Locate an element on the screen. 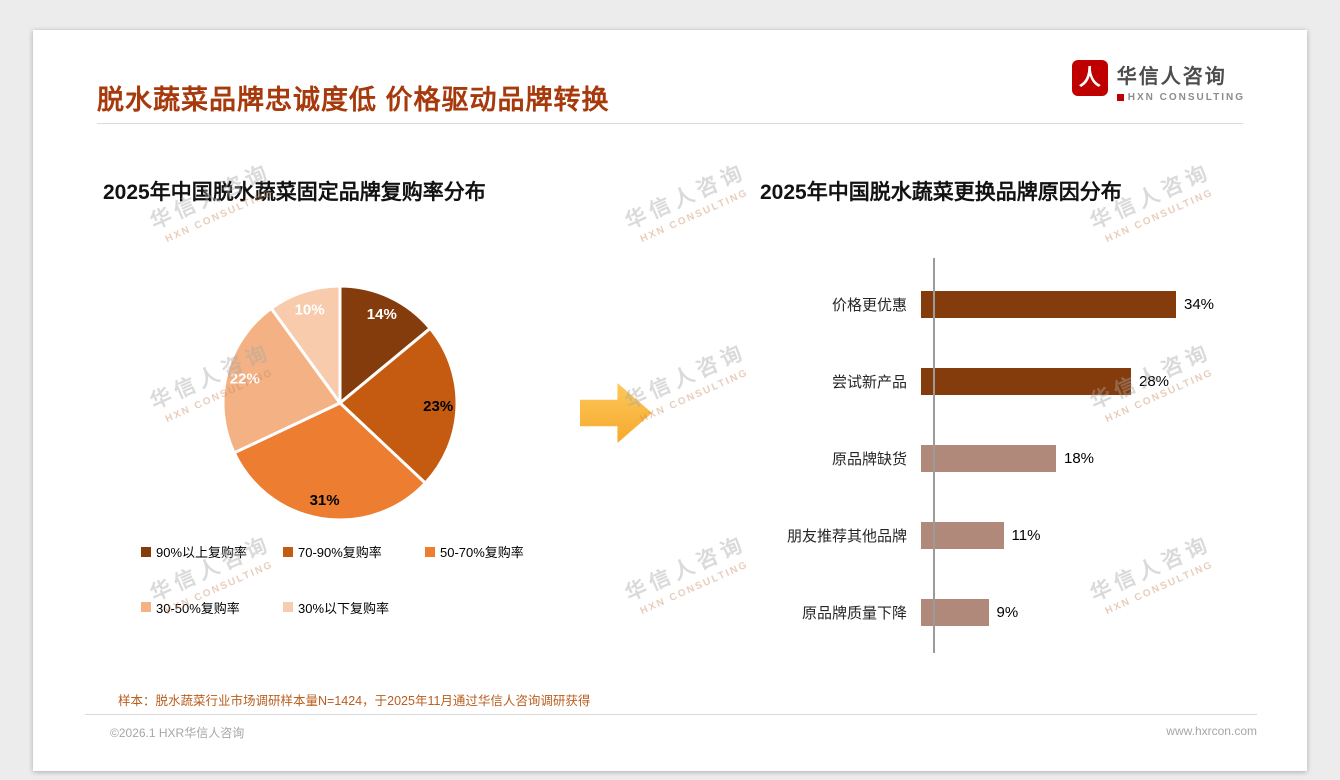 Image resolution: width=1340 pixels, height=780 pixels. watermark: 华信人咨询 HXN CONSULTING is located at coordinates (686, 202).